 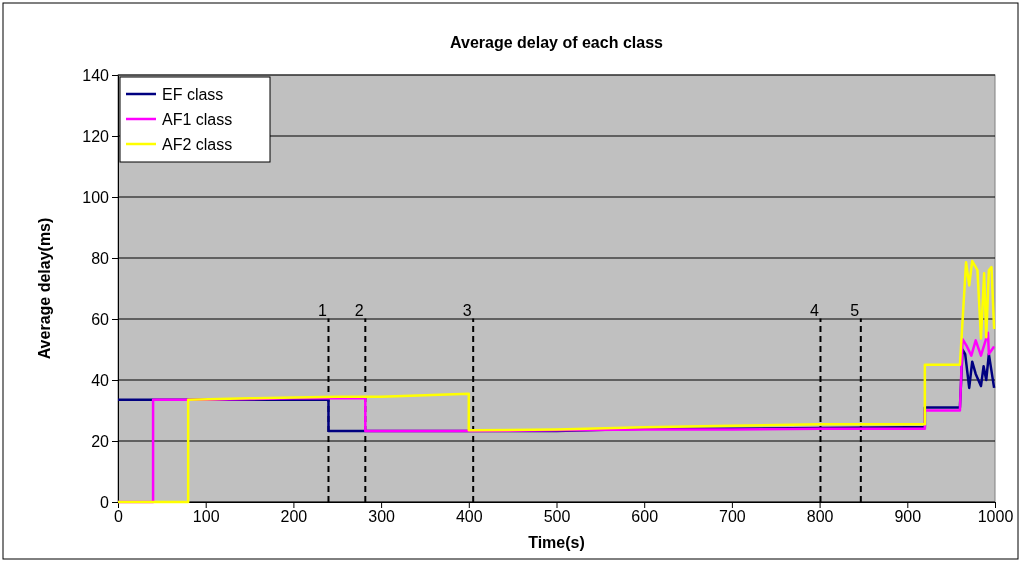 I want to click on y-tick-label: 140, so click(x=96, y=75).